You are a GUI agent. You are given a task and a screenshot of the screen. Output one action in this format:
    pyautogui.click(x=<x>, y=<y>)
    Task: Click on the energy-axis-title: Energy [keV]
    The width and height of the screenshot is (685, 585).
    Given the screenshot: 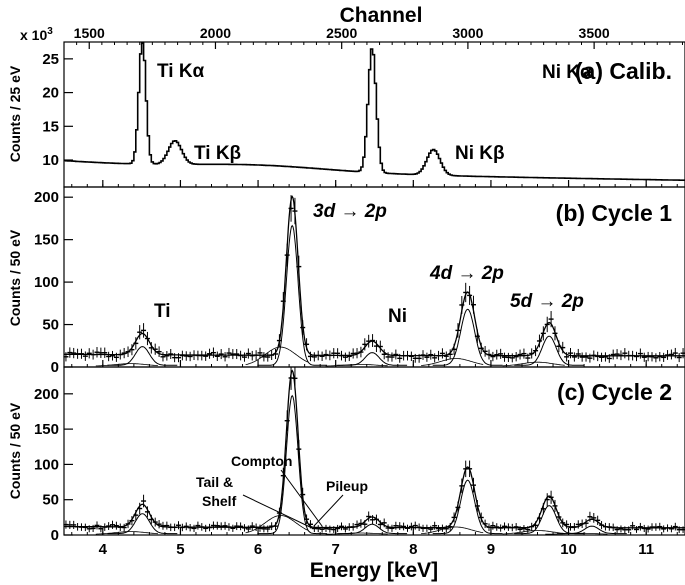 What is the action you would take?
    pyautogui.click(x=374, y=570)
    